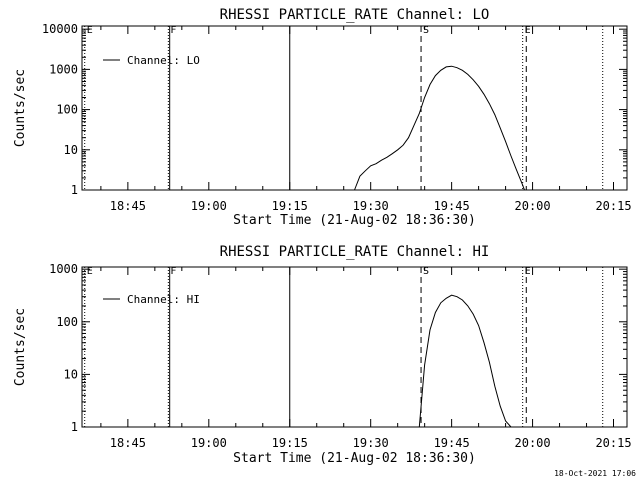 This screenshot has width=640, height=480. What do you see at coordinates (355, 15) in the screenshot?
I see `chart-title: RHESSI PARTICLE_RATE Channel: LO` at bounding box center [355, 15].